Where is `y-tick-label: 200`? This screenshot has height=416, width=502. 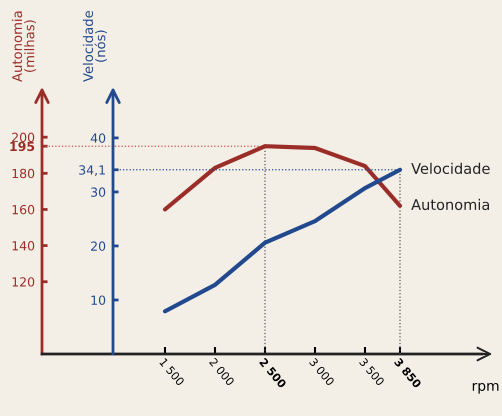 y-tick-label: 200 is located at coordinates (23, 137).